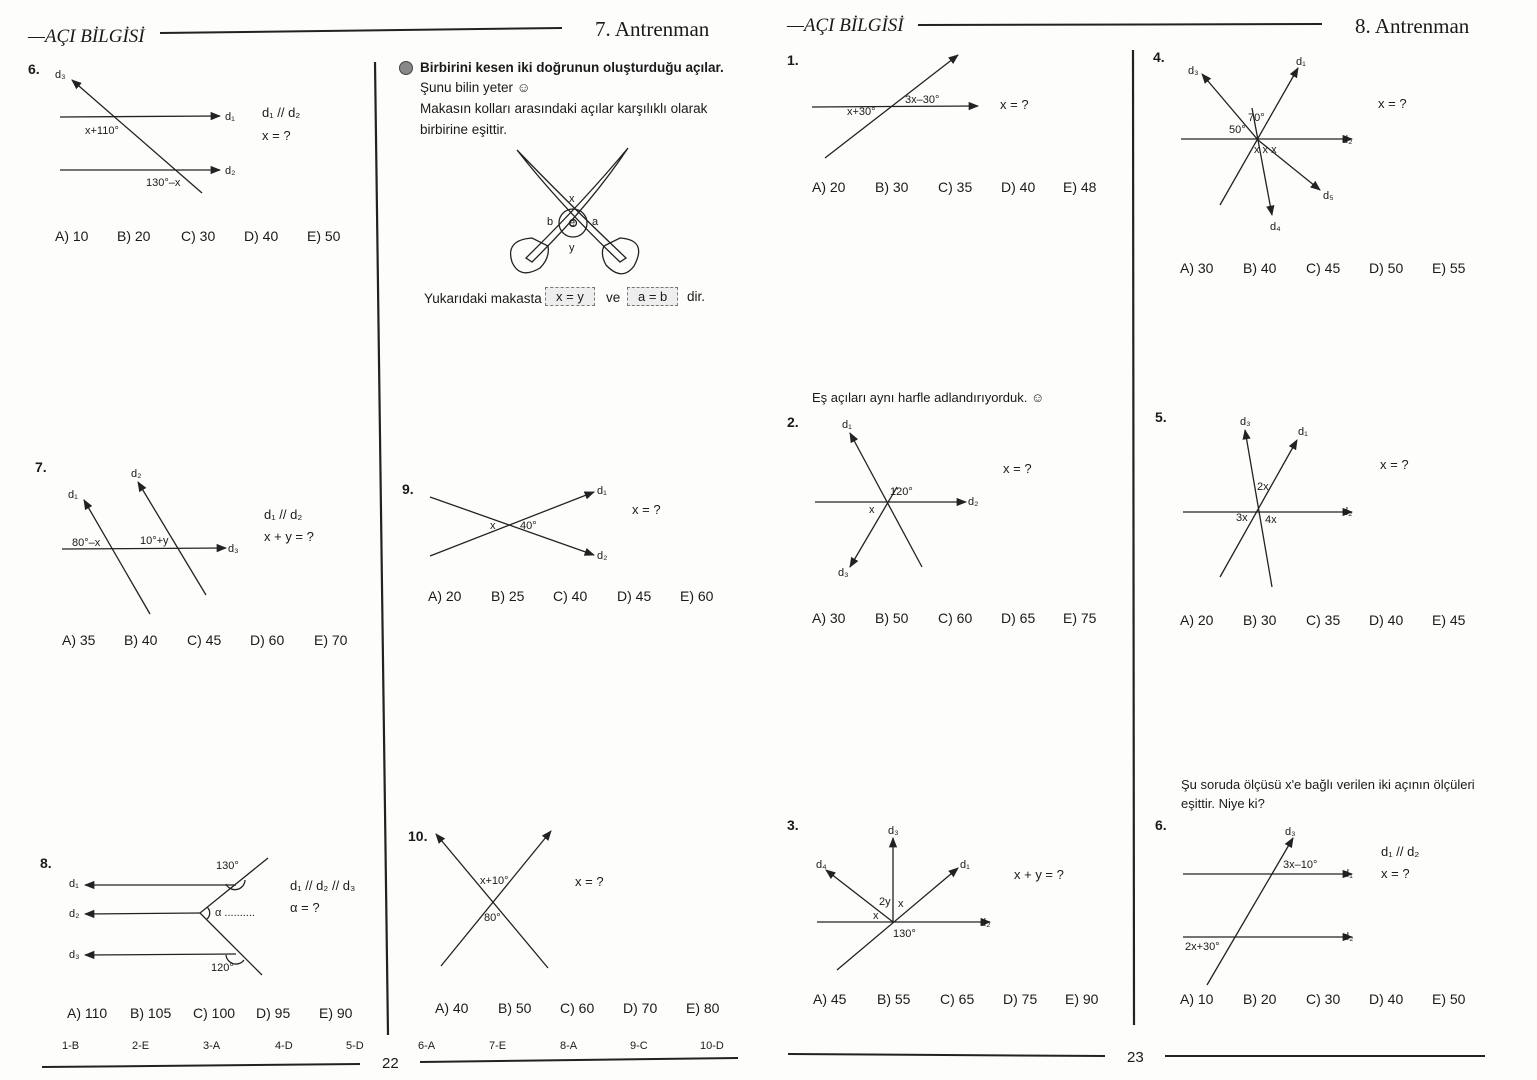  Describe the element at coordinates (46, 863) in the screenshot. I see `question-number: 8.` at that location.